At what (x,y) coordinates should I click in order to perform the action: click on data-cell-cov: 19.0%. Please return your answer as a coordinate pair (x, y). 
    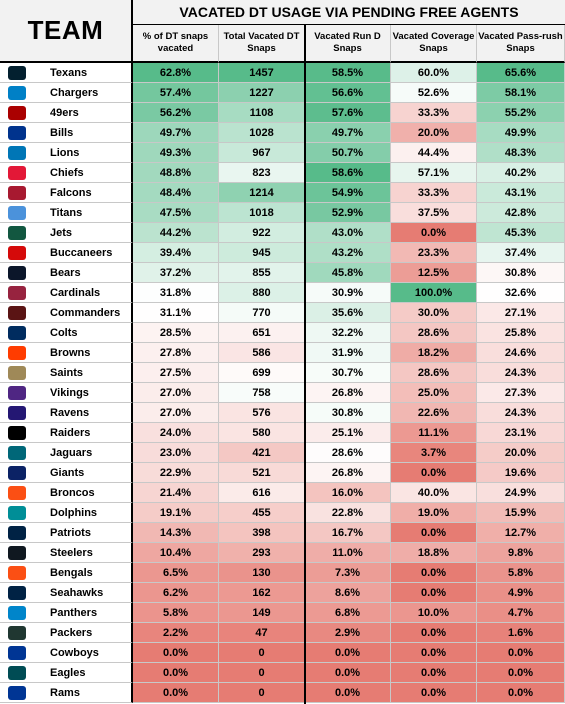
    Looking at the image, I should click on (434, 513).